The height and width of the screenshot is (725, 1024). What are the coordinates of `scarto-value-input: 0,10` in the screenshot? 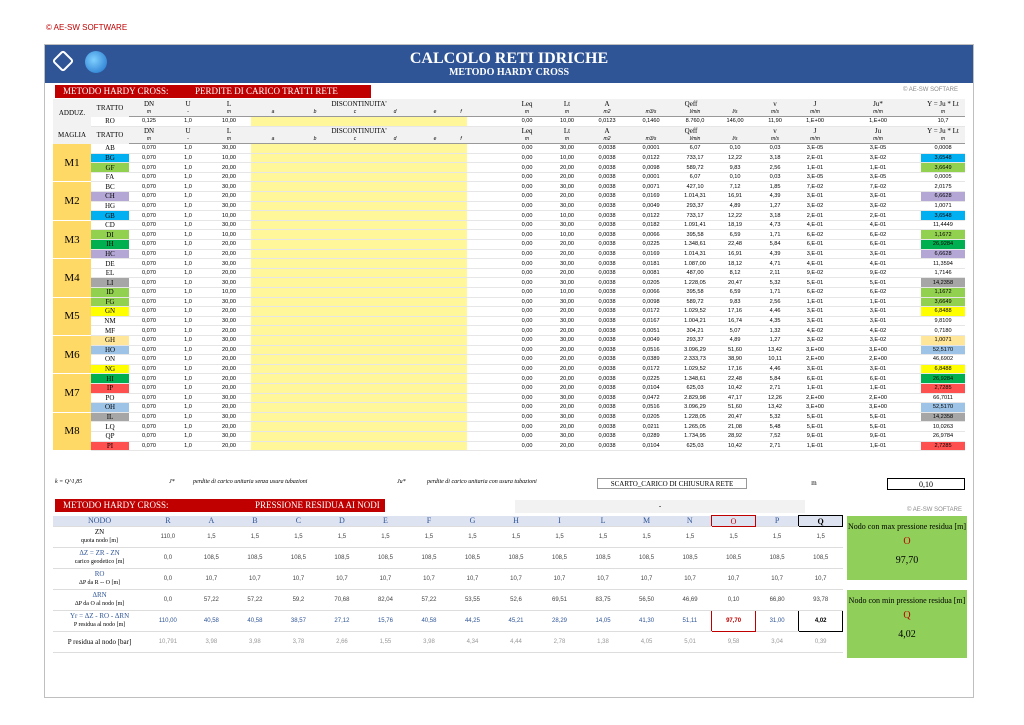 It's located at (926, 484).